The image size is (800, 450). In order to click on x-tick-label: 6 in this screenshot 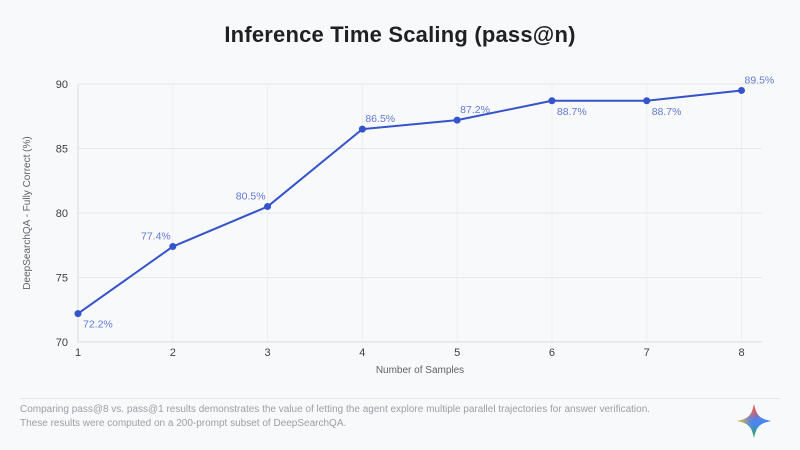, I will do `click(552, 353)`.